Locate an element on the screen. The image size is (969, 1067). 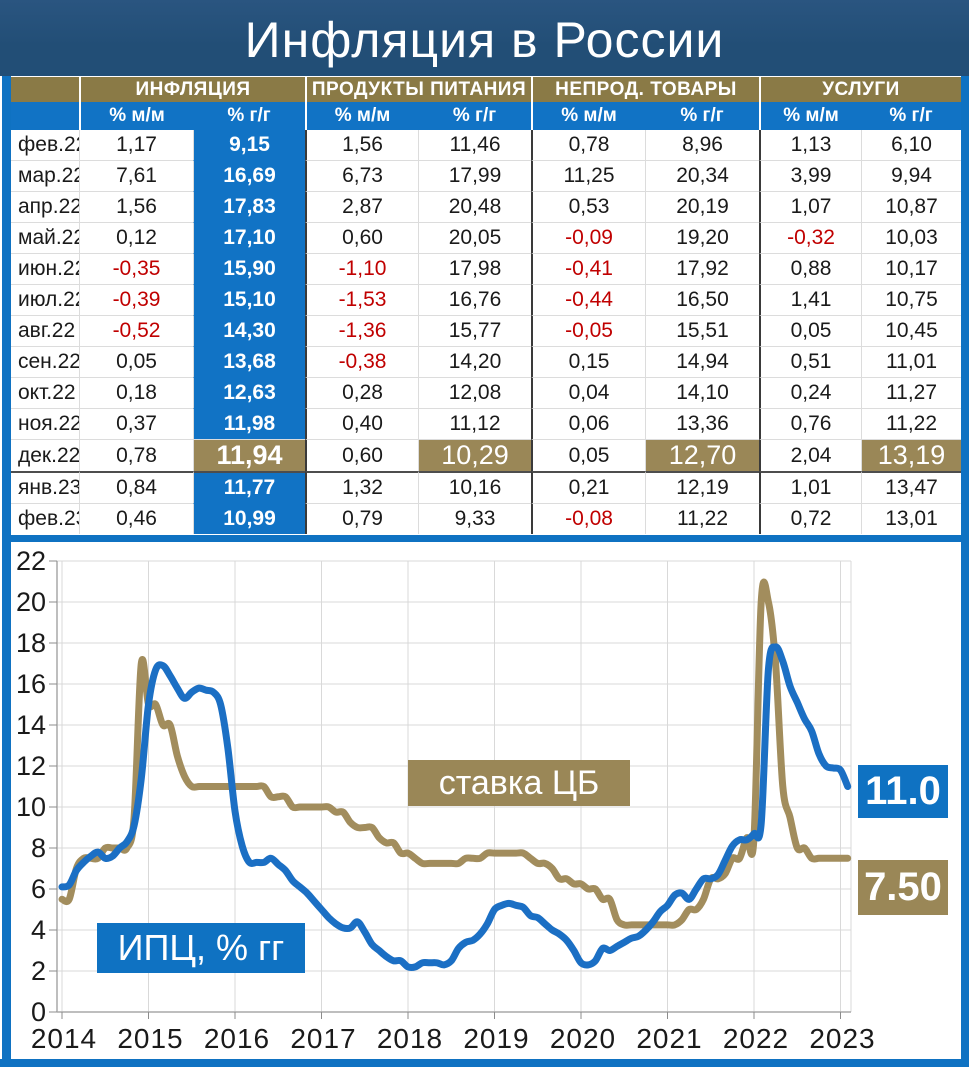
value-cell: 0,24 is located at coordinates (810, 392).